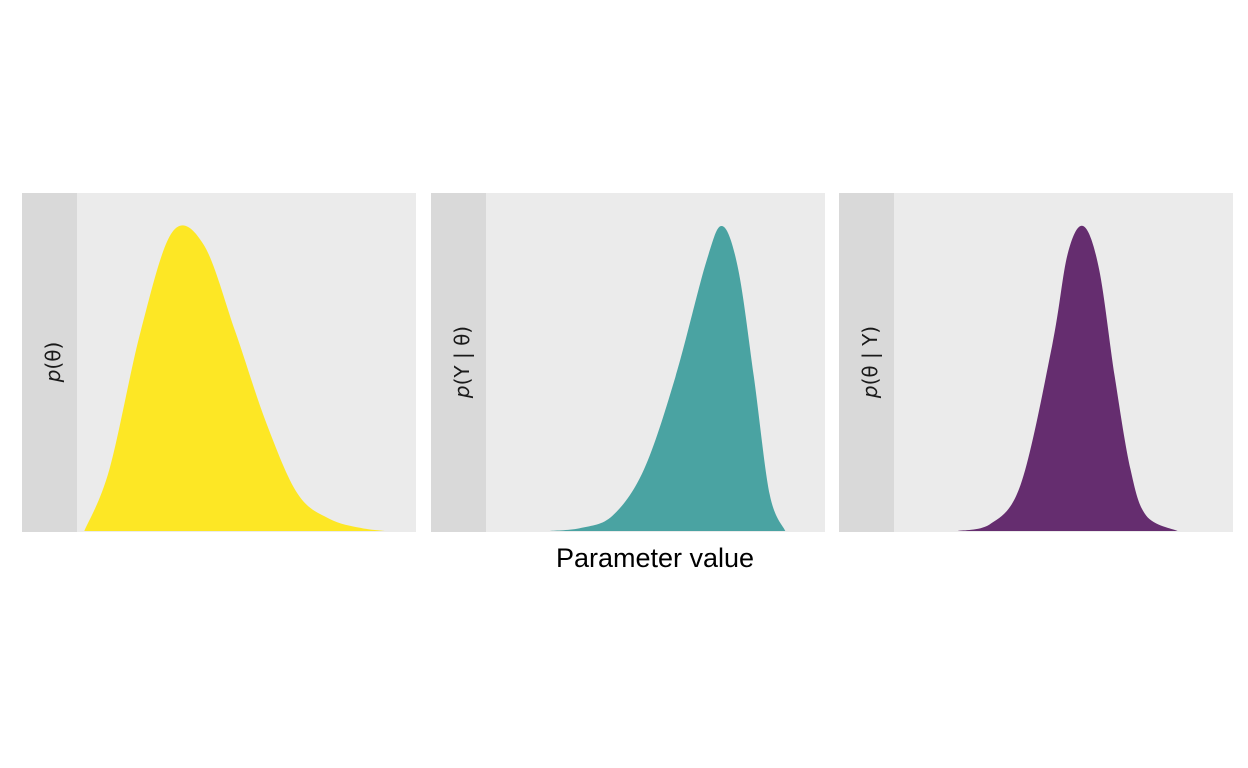  I want to click on density-area-prior, so click(235, 378).